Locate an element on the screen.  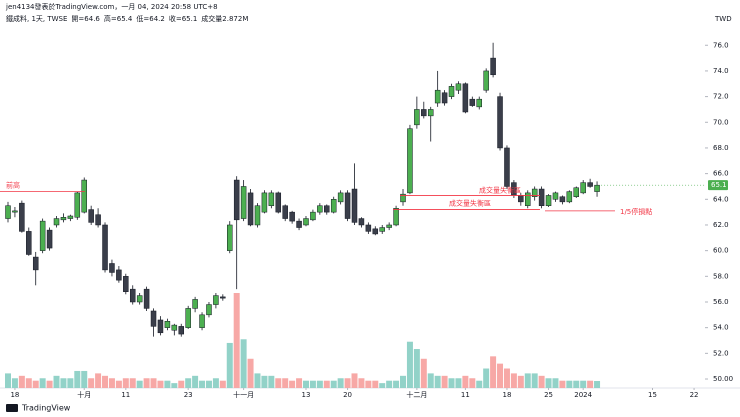
y-tick-label: 76.0 is located at coordinates (721, 45).